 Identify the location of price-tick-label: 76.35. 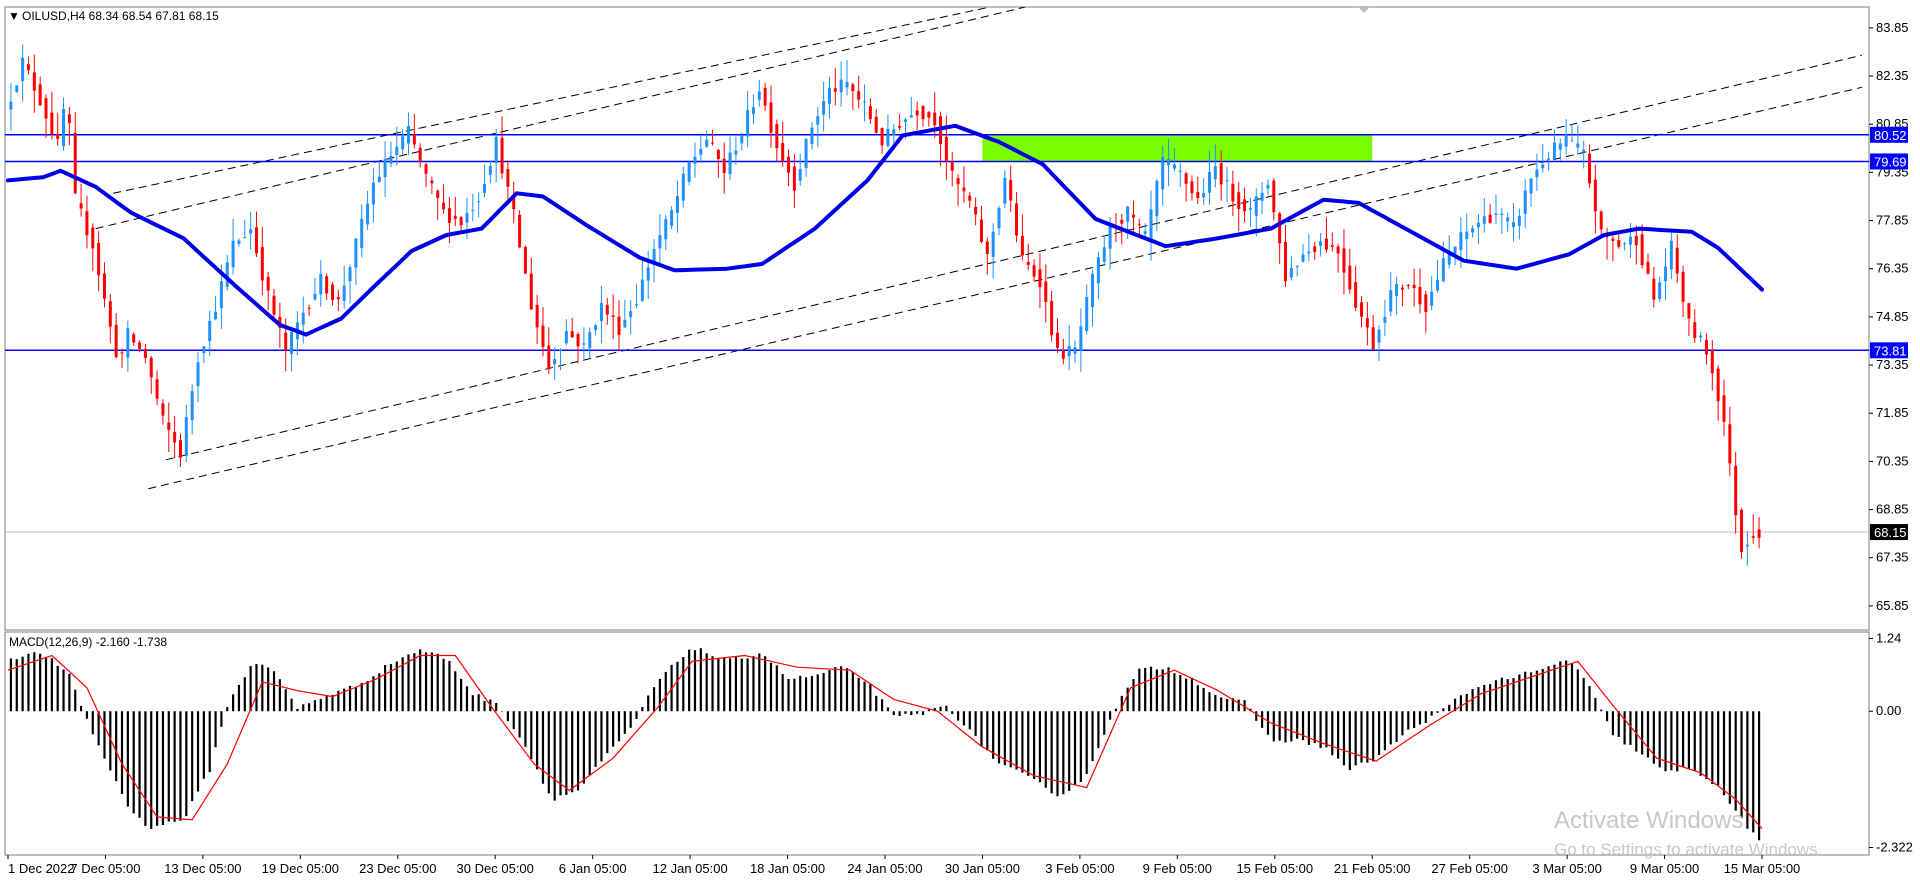
(1892, 268).